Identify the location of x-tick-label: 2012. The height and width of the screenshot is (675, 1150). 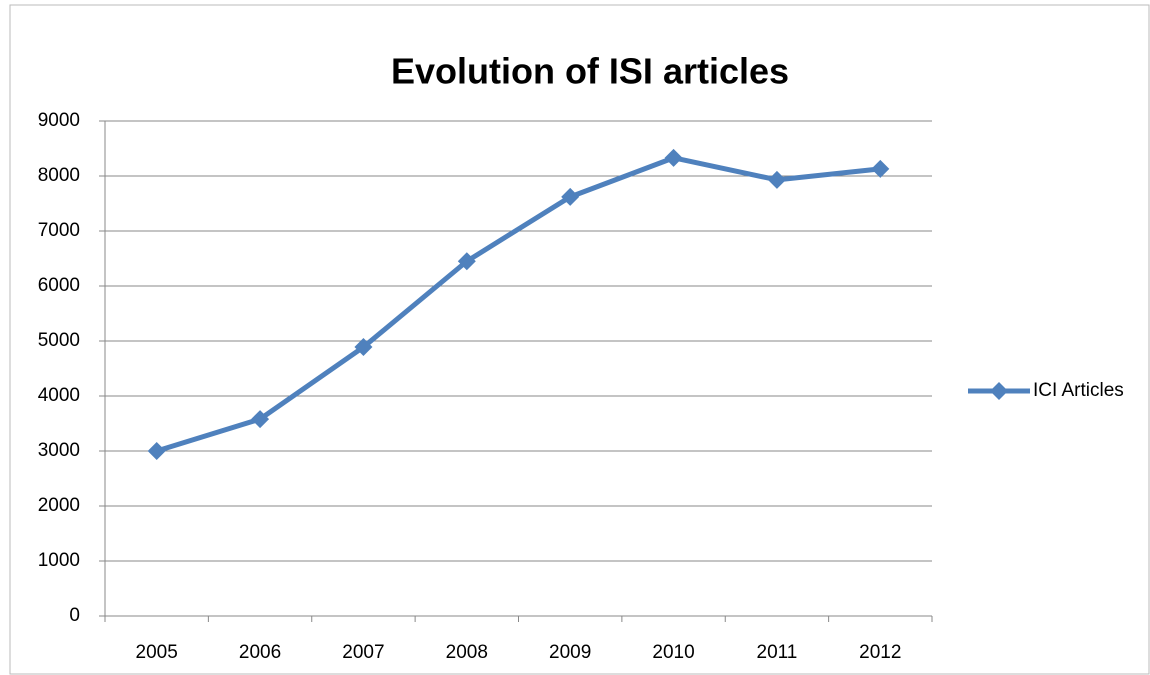
(880, 652).